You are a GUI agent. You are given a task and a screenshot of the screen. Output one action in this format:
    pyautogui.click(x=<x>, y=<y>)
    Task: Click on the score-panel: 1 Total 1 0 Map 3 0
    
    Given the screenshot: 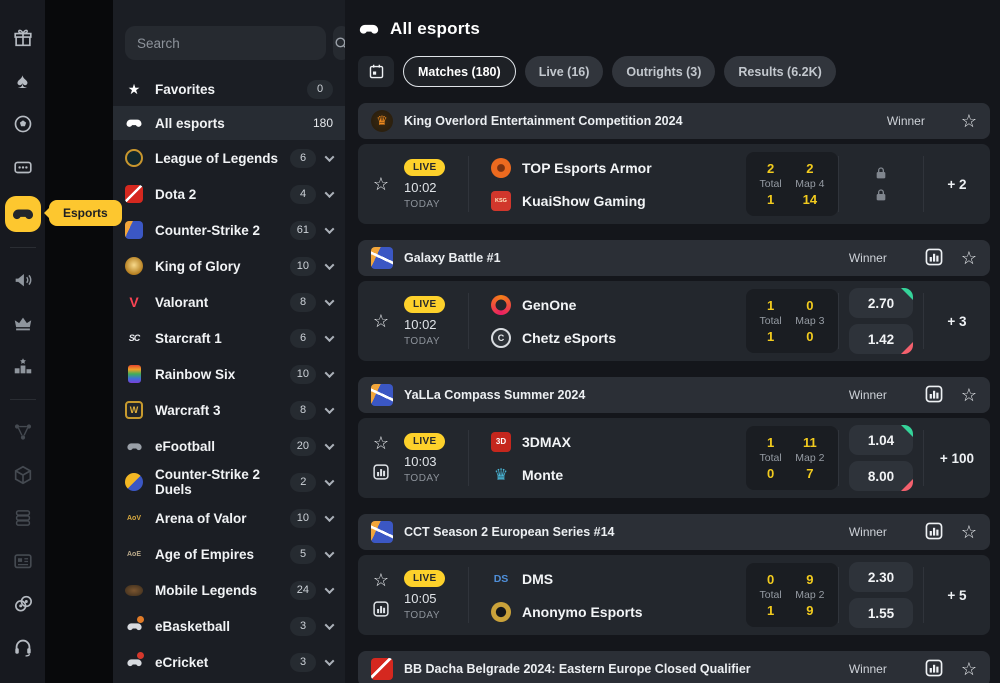 What is the action you would take?
    pyautogui.click(x=792, y=321)
    